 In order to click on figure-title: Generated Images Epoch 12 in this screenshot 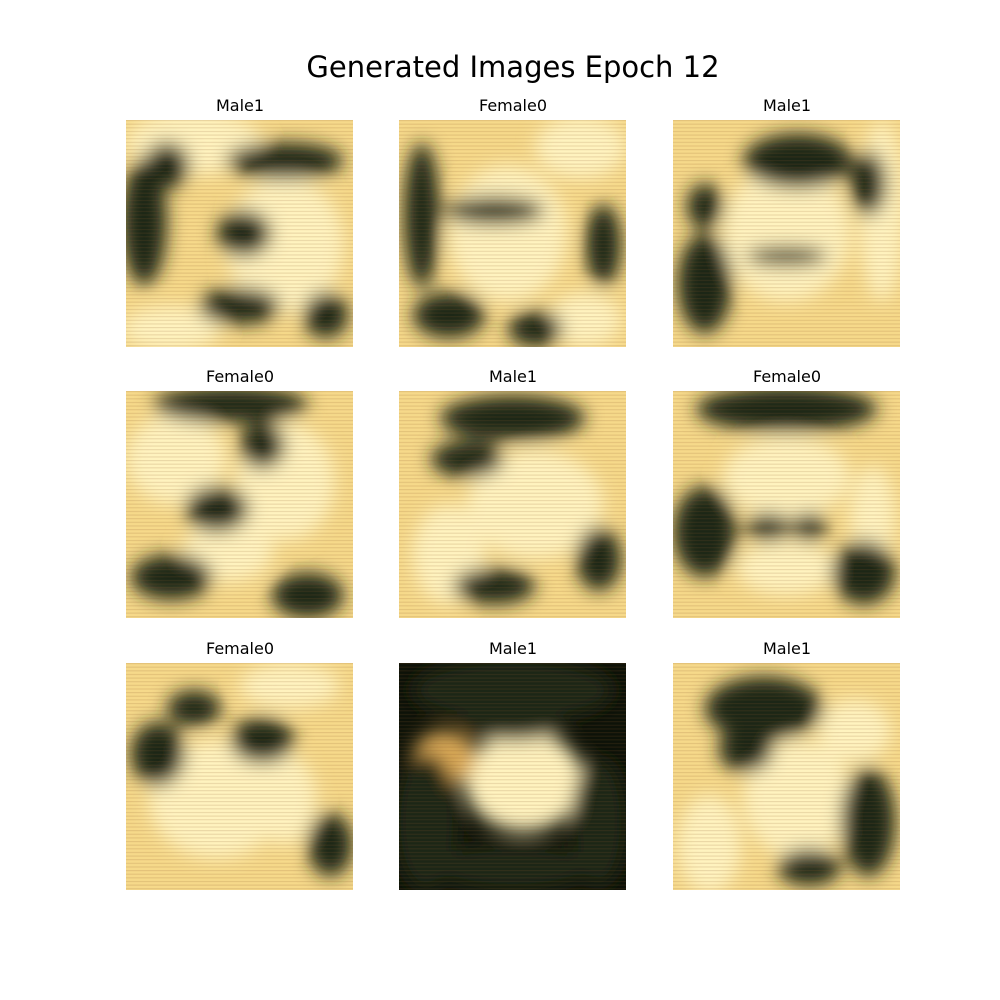, I will do `click(513, 67)`.